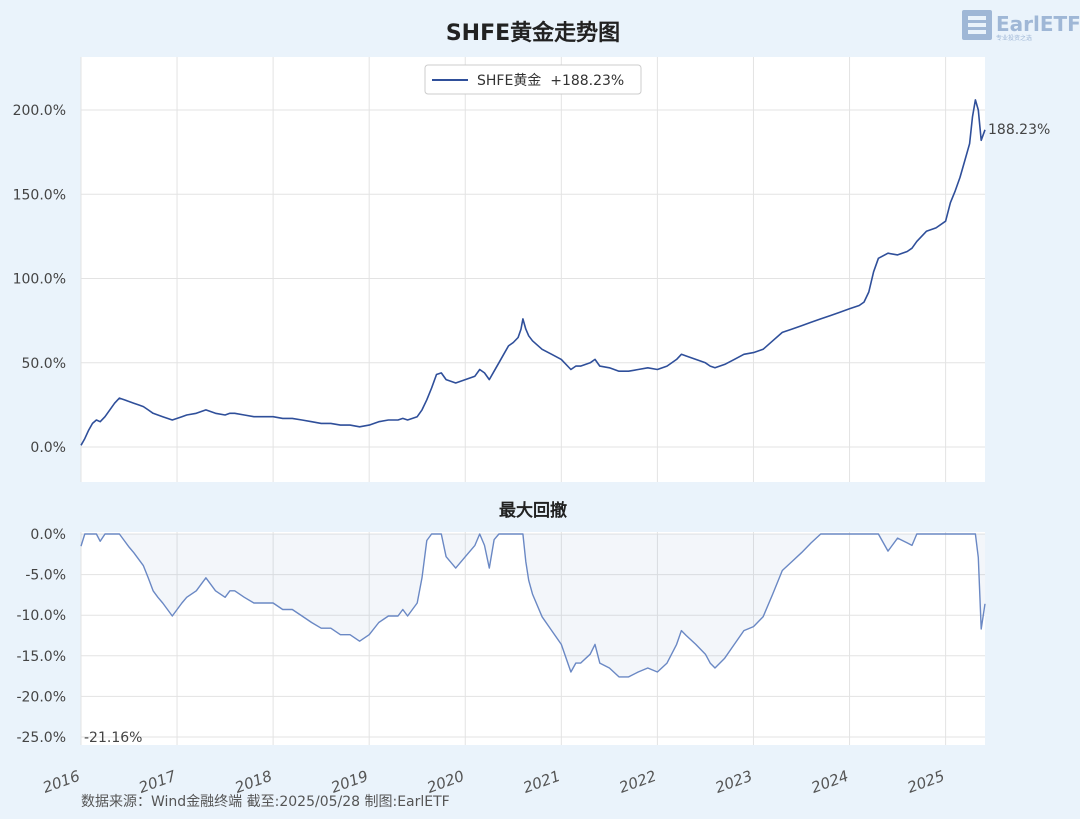  I want to click on y-tick-label: 50.0%, so click(44, 364).